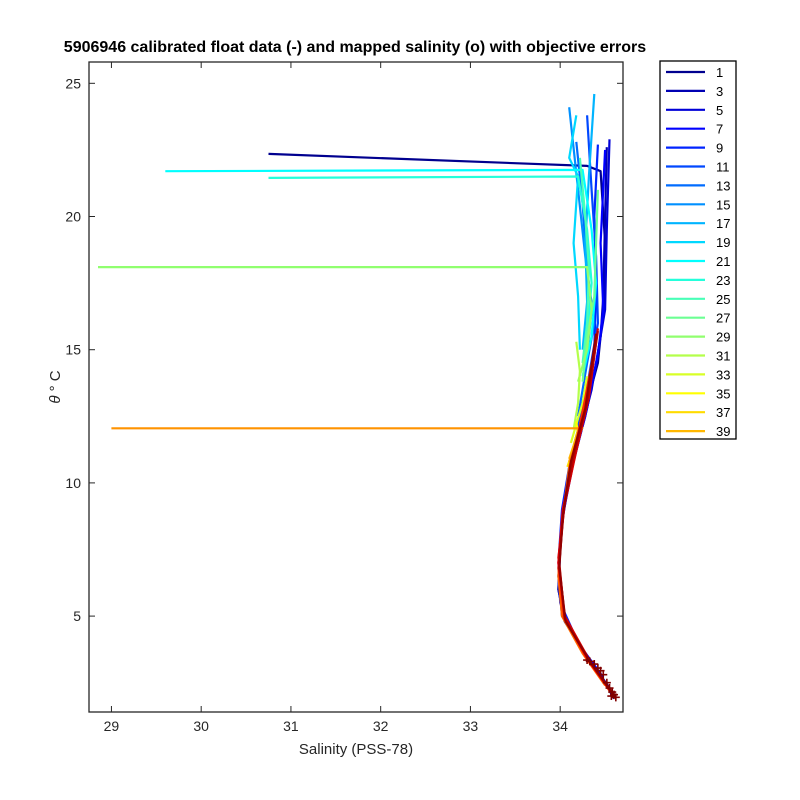 This screenshot has height=800, width=800. What do you see at coordinates (560, 726) in the screenshot?
I see `x-tick-label: 34` at bounding box center [560, 726].